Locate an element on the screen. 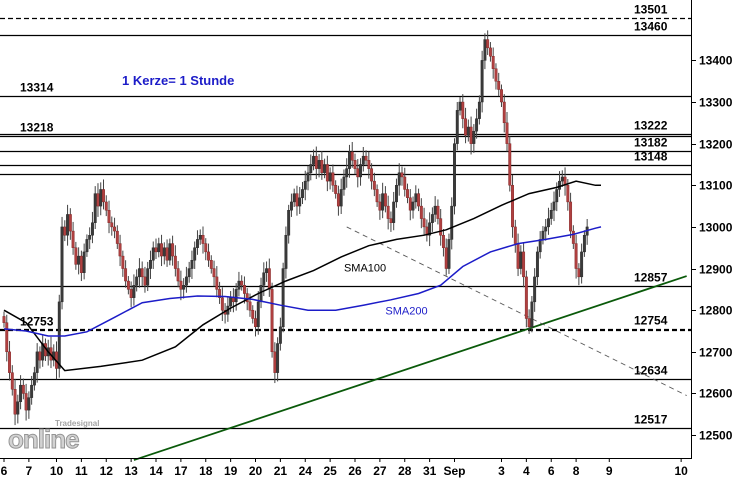 This screenshot has height=480, width=750. y-tick-label: 13000 is located at coordinates (716, 228).